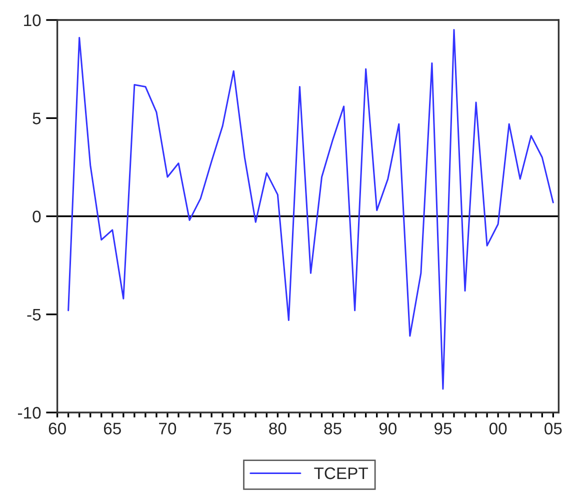  Describe the element at coordinates (553, 428) in the screenshot. I see `x-tick-label: 05` at that location.